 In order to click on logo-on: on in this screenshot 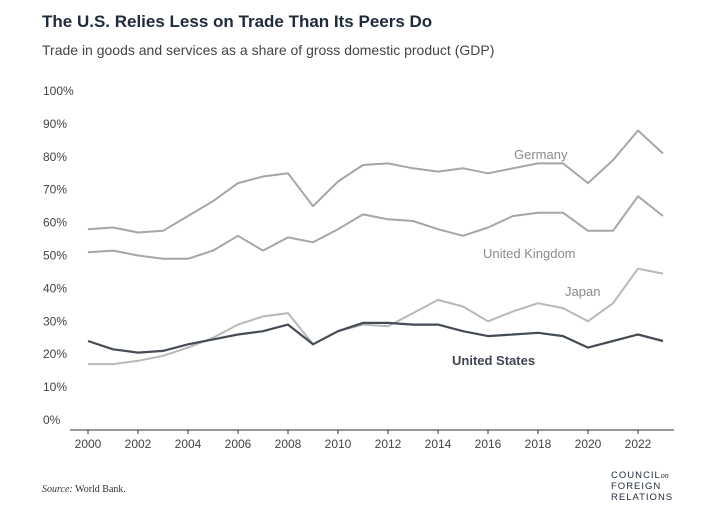, I will do `click(664, 475)`.